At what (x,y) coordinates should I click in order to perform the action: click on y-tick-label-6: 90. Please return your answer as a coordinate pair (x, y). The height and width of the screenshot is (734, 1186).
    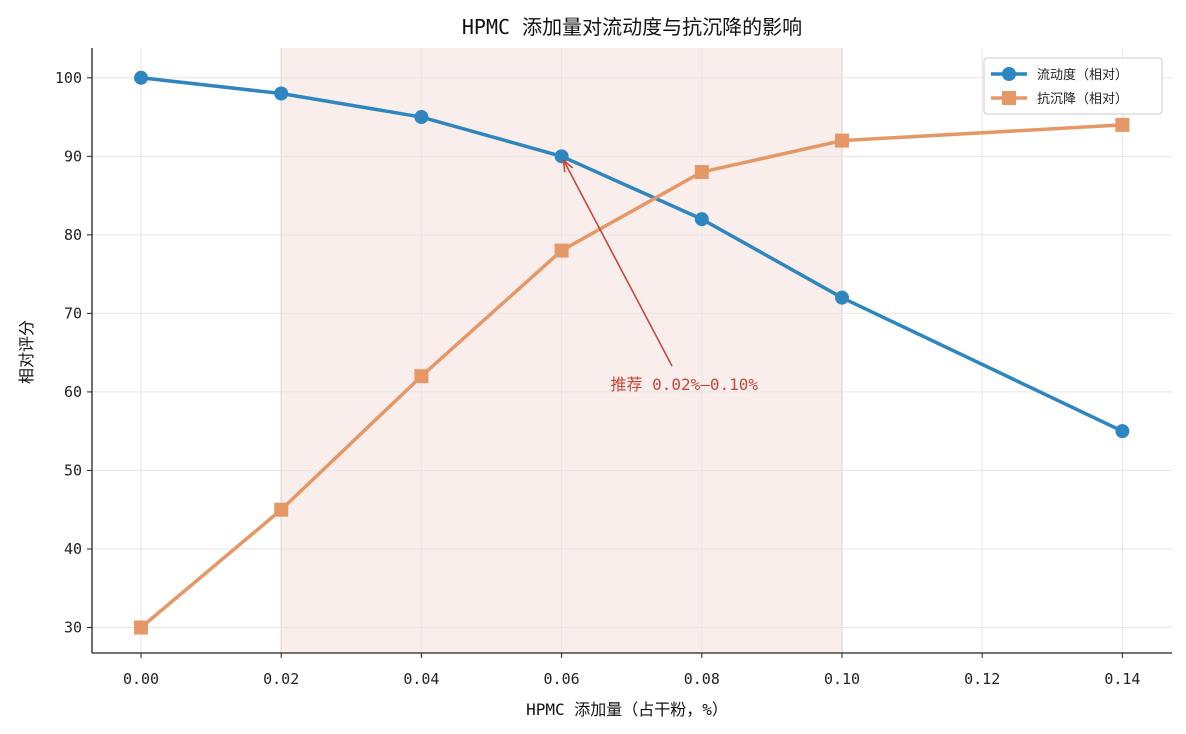
    Looking at the image, I should click on (73, 156).